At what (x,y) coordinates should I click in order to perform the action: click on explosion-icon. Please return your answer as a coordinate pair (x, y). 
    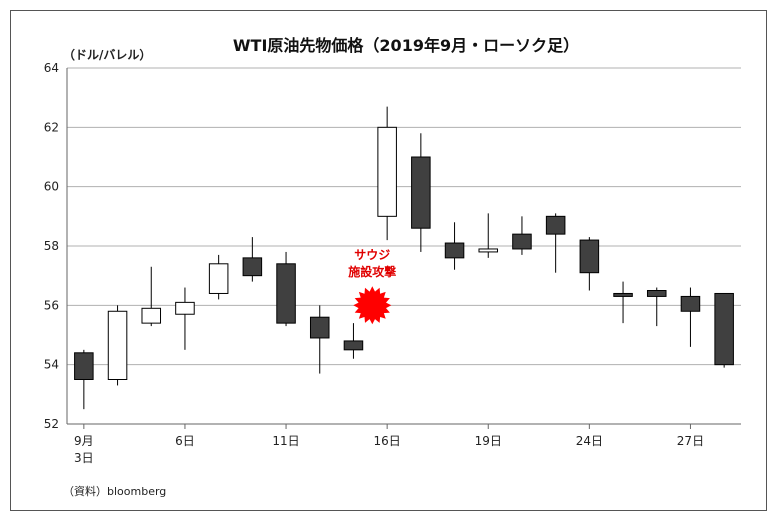
    Looking at the image, I should click on (372, 305).